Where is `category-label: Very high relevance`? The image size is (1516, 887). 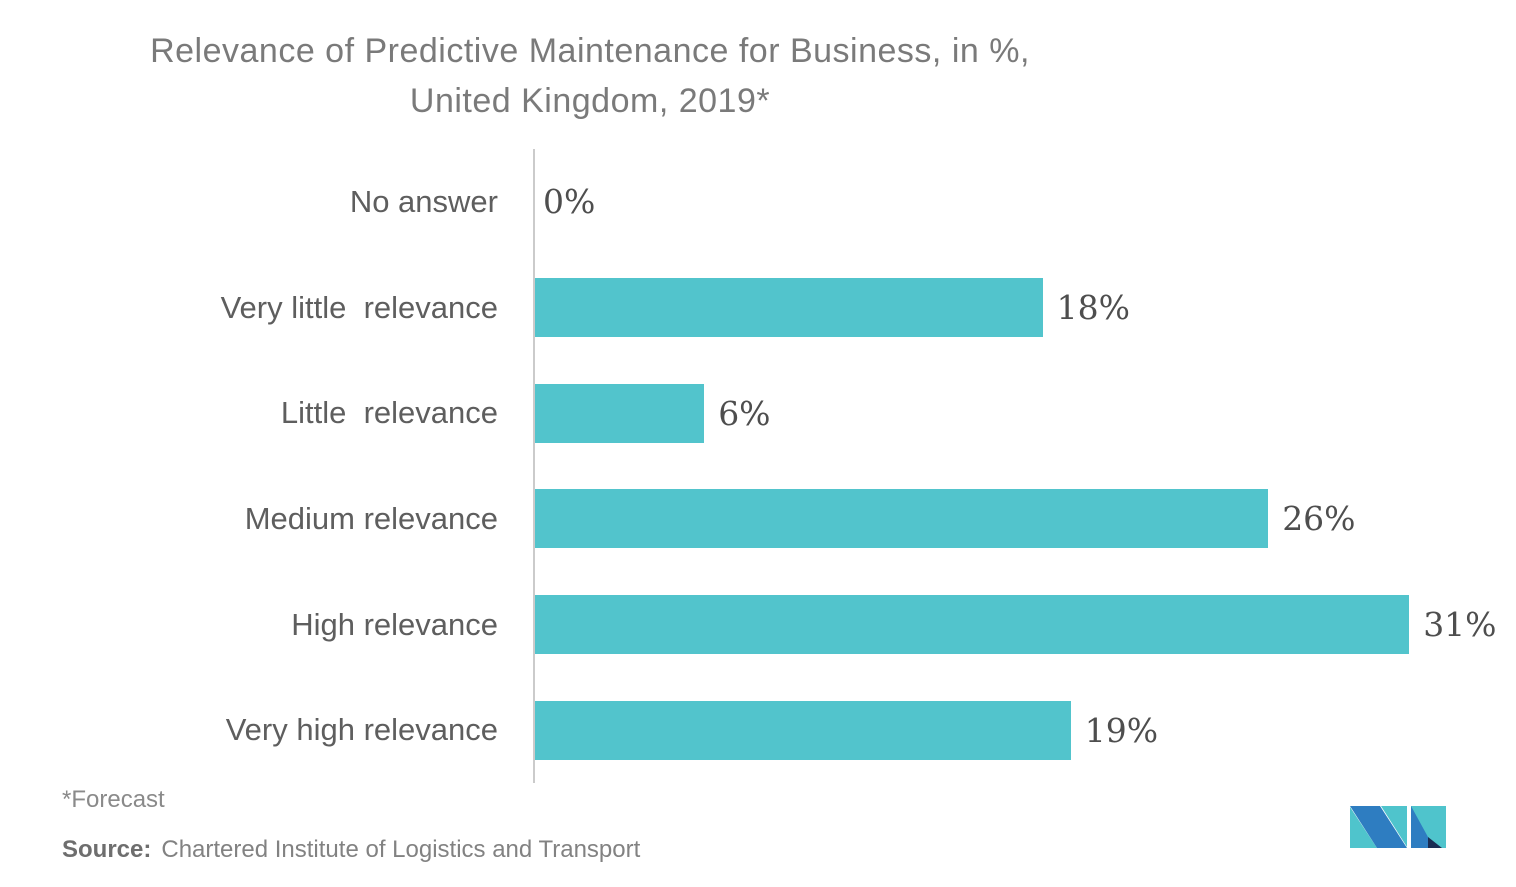 category-label: Very high relevance is located at coordinates (361, 730).